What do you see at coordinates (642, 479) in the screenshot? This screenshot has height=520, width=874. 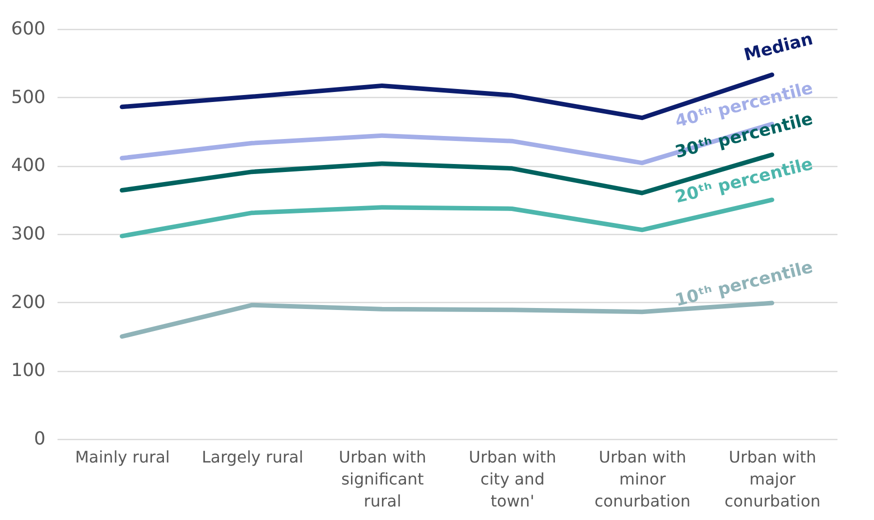 I see `x-tick-label: Urban with minor conurbation` at bounding box center [642, 479].